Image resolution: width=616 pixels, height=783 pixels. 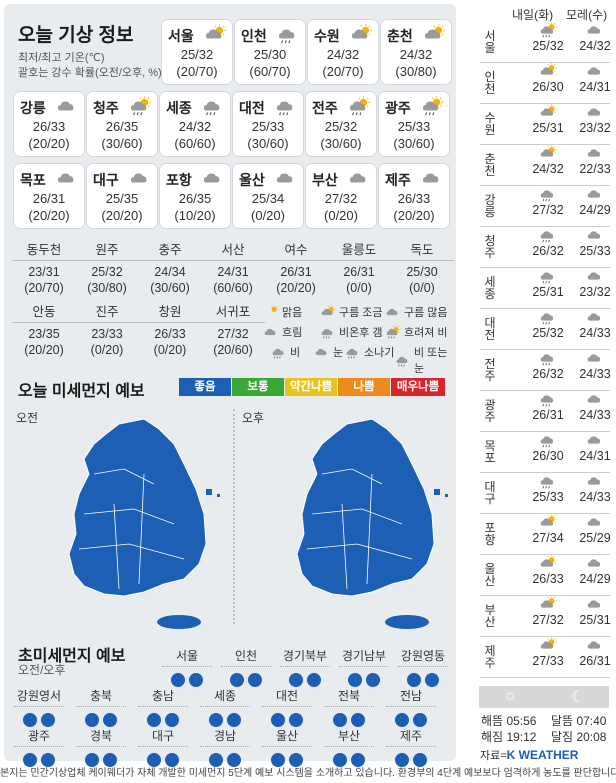 I want to click on forecast-row: 부산 27/32 25/31, so click(x=545, y=616).